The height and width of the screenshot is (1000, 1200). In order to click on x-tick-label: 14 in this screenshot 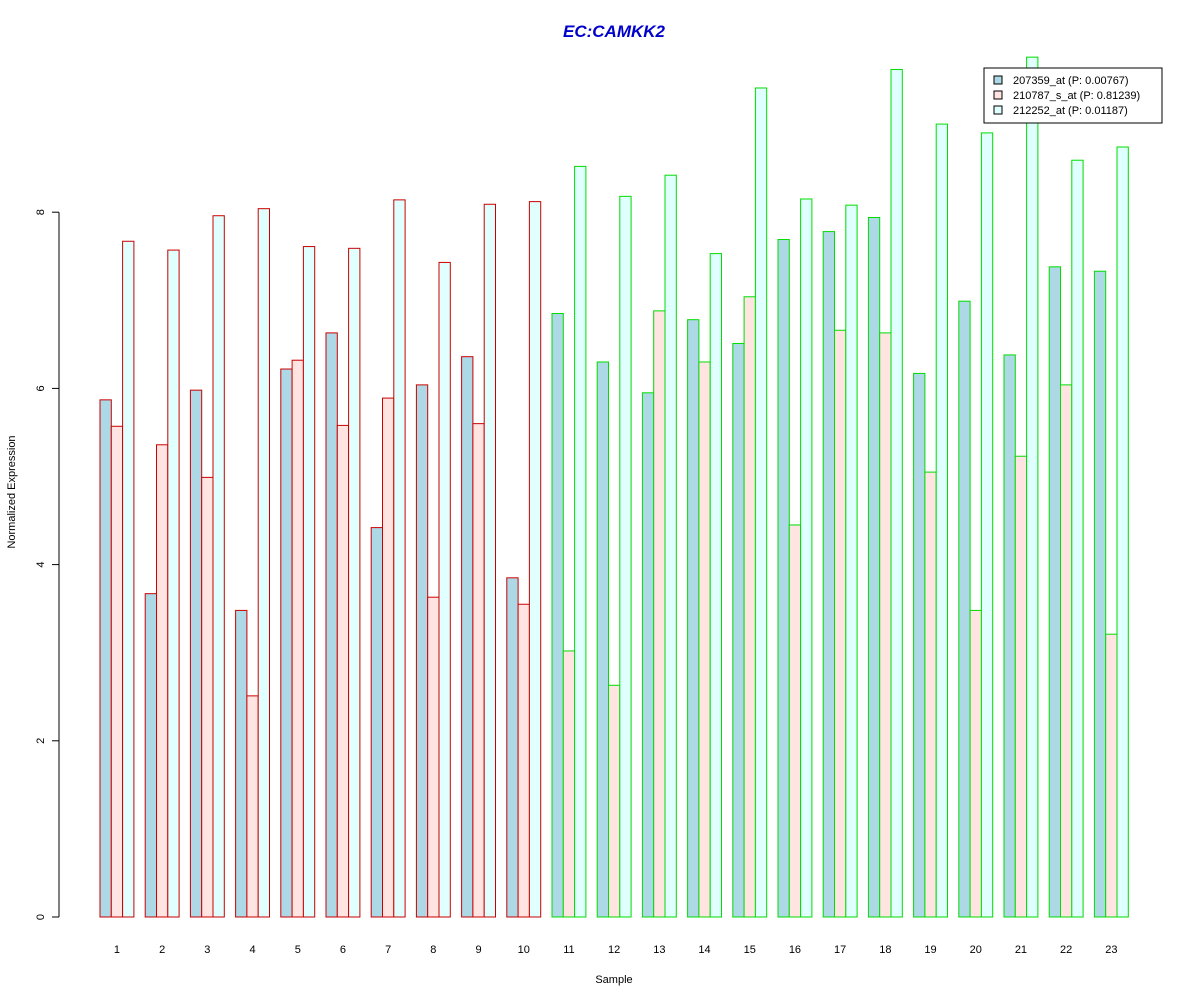, I will do `click(704, 950)`.